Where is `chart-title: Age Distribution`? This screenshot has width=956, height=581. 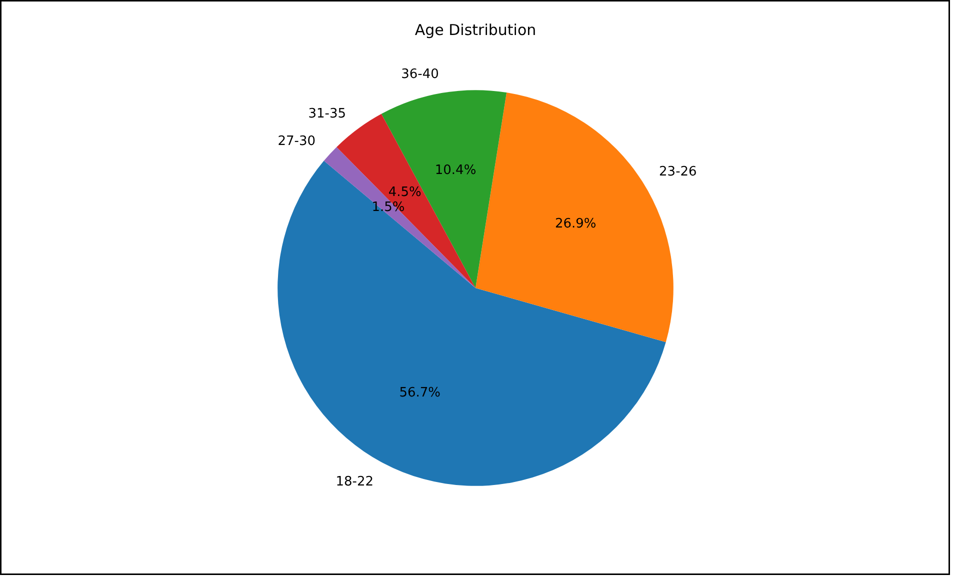
chart-title: Age Distribution is located at coordinates (475, 30).